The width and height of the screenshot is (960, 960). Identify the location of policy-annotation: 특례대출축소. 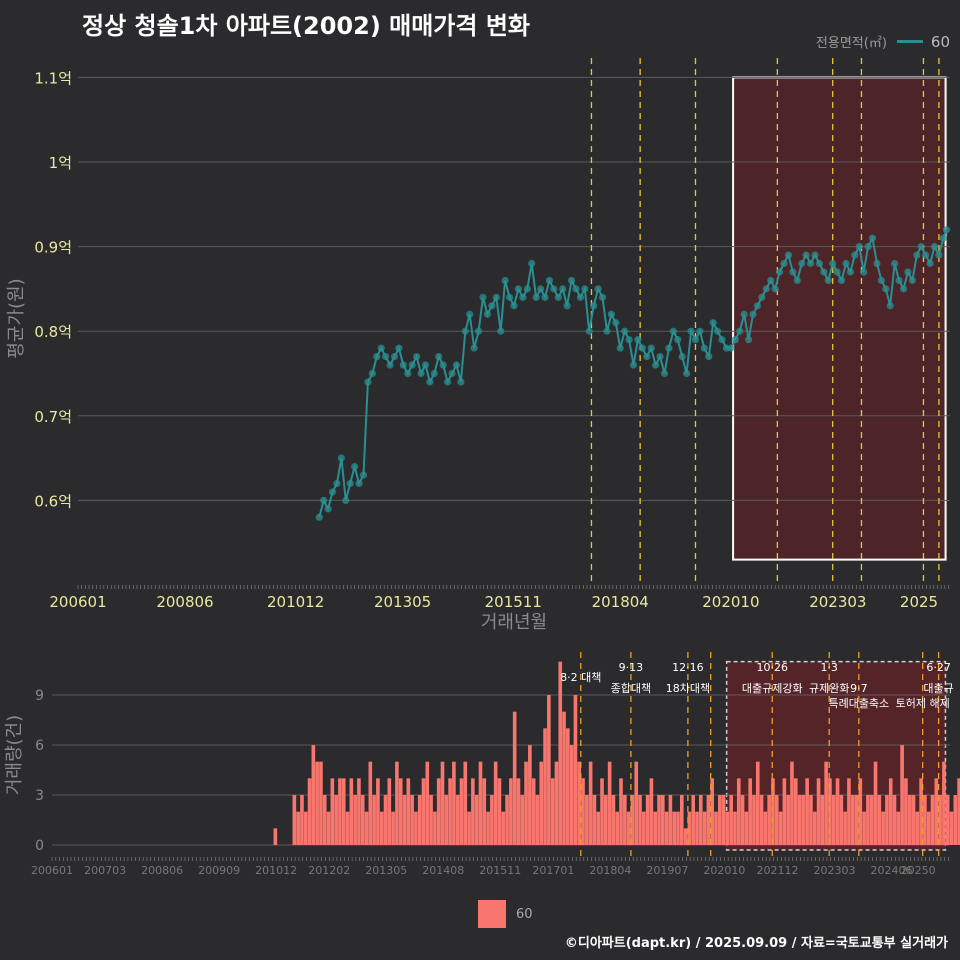
(858, 703).